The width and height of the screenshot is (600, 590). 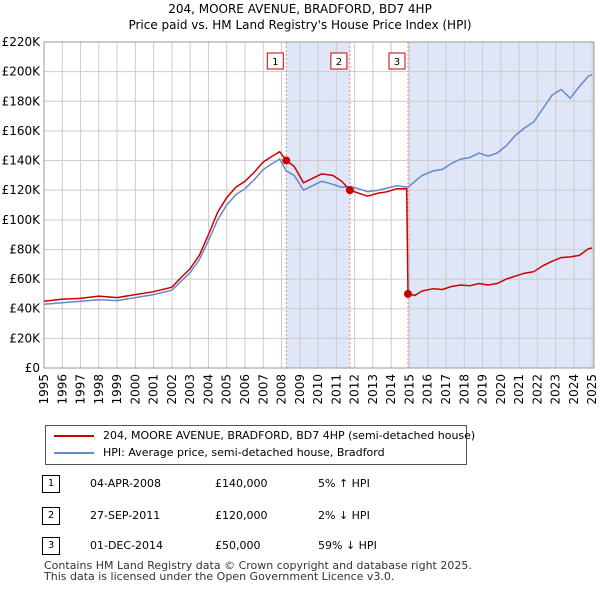 I want to click on sale-number-badge: 2, so click(x=51, y=516).